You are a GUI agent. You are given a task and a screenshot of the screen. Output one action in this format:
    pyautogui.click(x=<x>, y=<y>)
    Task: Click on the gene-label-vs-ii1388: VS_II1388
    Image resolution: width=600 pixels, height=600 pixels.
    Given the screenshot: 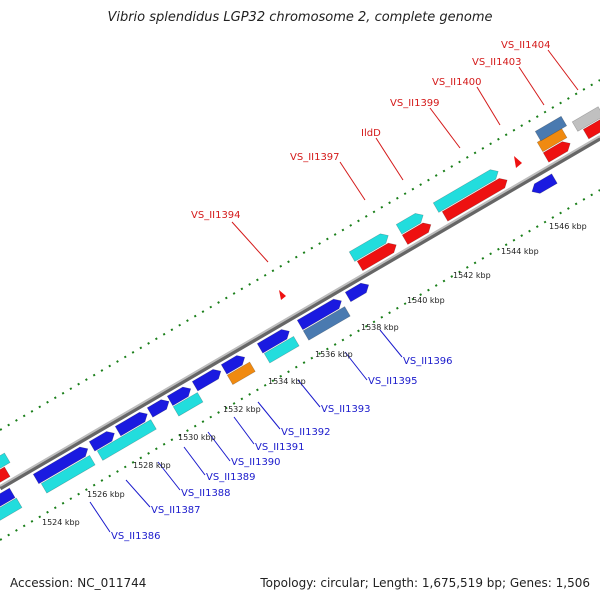 What is the action you would take?
    pyautogui.click(x=206, y=493)
    